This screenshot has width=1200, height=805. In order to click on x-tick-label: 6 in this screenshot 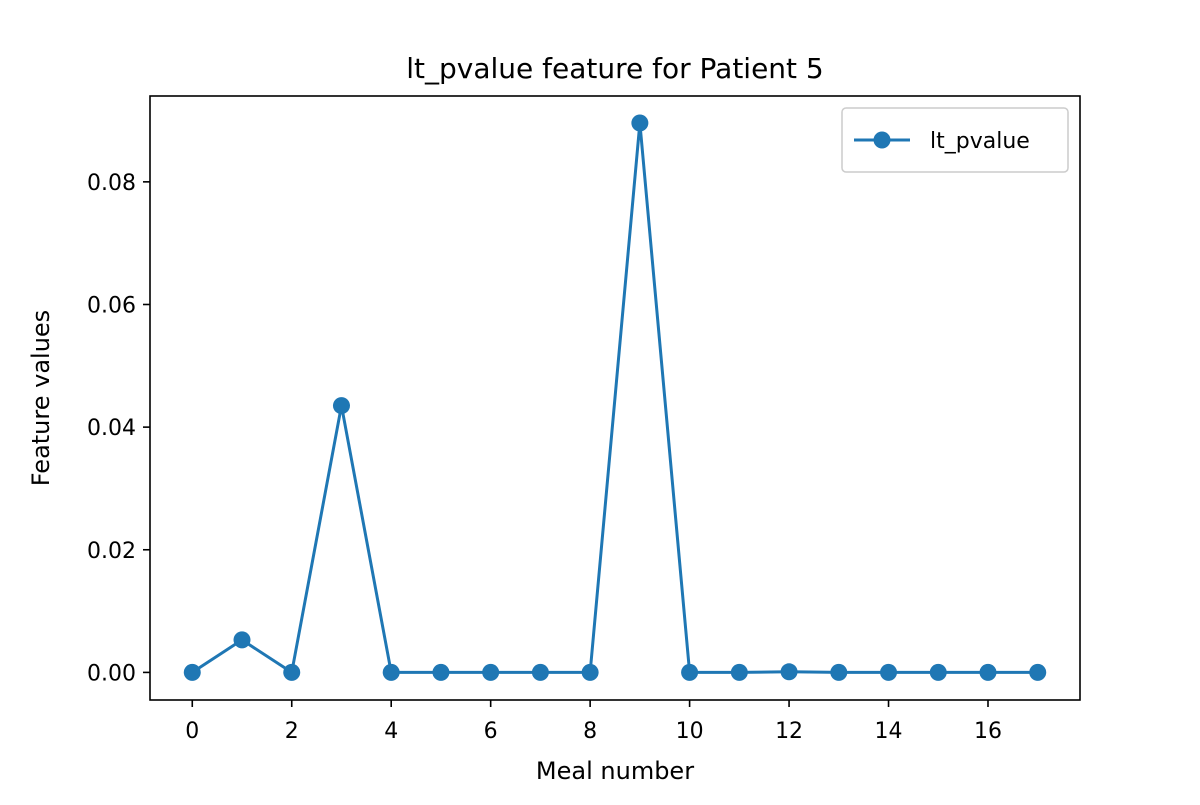, I will do `click(491, 731)`.